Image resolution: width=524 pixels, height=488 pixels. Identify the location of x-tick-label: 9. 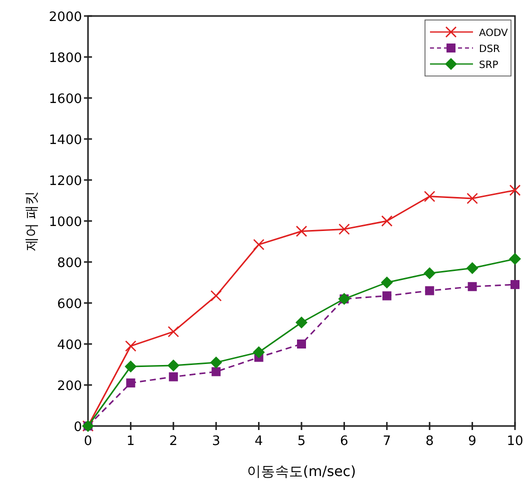
(472, 441).